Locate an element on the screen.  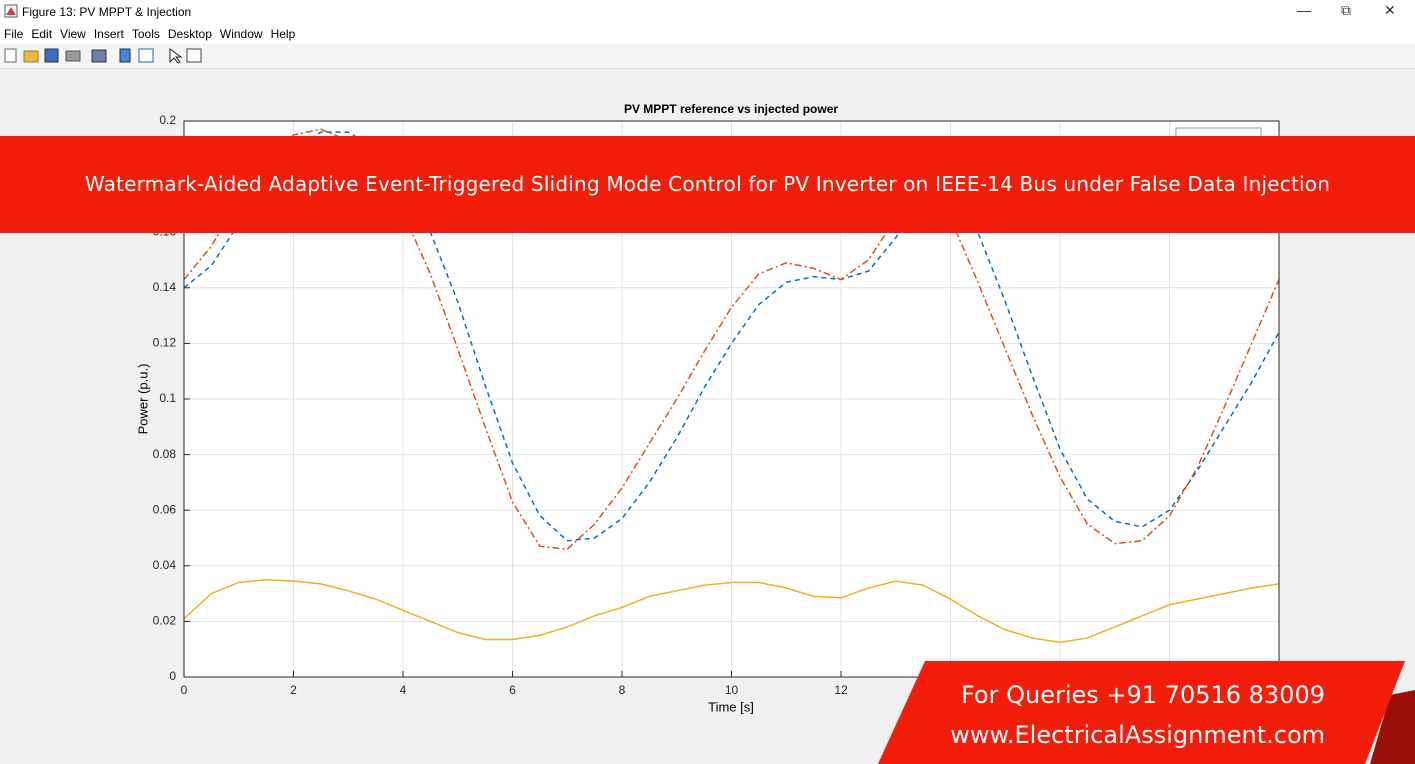
menu-item: Insert is located at coordinates (108, 34).